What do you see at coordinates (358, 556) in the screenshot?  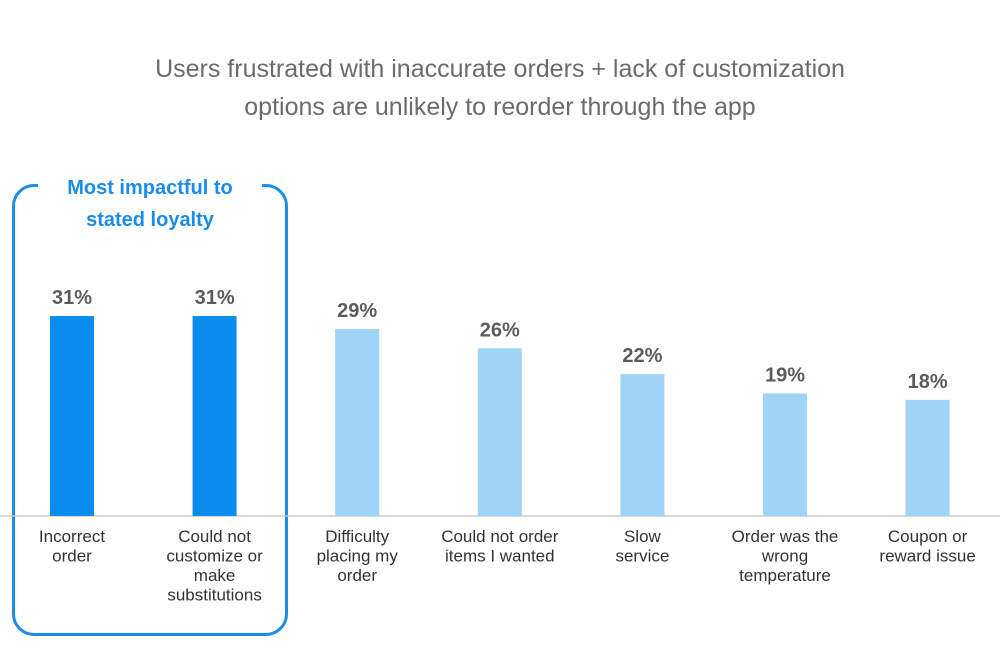 I see `category-label-2-line-1: placing my` at bounding box center [358, 556].